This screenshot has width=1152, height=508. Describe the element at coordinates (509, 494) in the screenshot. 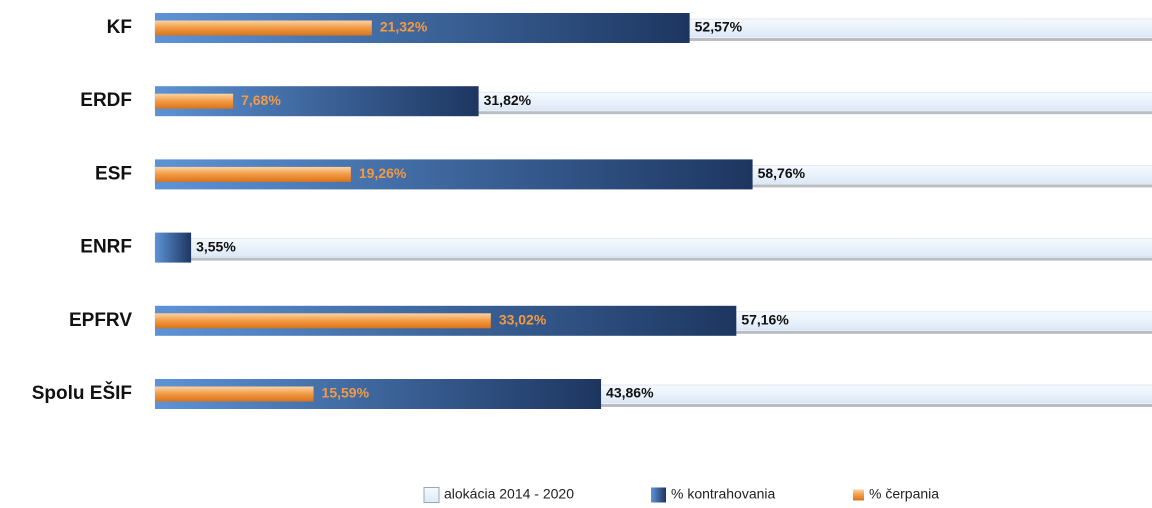

I see `legend-label: alokácia 2014 - 2020` at that location.